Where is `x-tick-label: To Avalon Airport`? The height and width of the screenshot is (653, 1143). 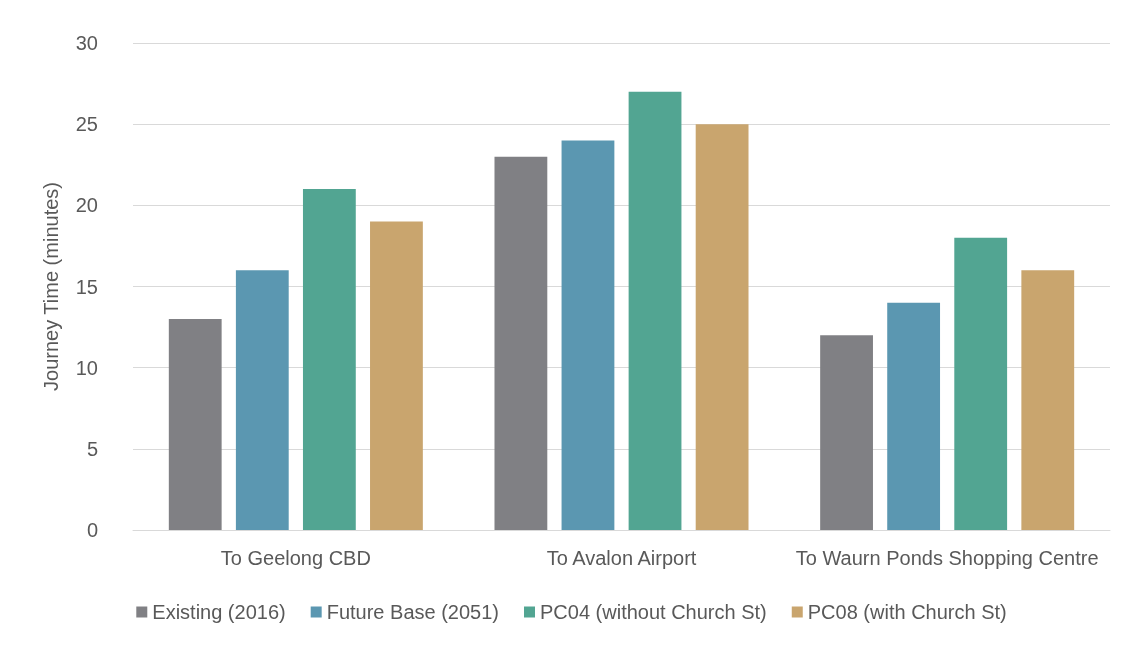 x-tick-label: To Avalon Airport is located at coordinates (621, 558).